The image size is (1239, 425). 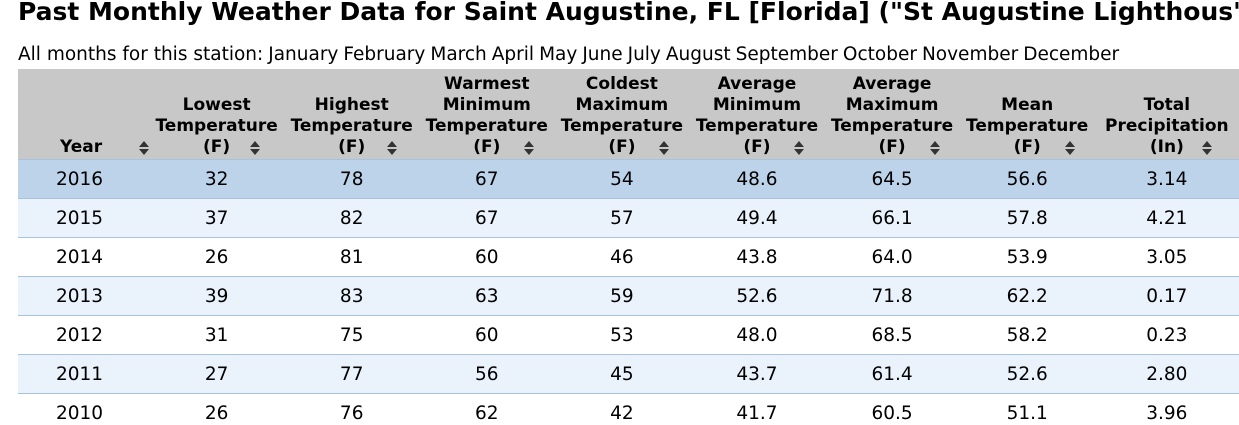 I want to click on table-cell: 42, so click(x=622, y=409).